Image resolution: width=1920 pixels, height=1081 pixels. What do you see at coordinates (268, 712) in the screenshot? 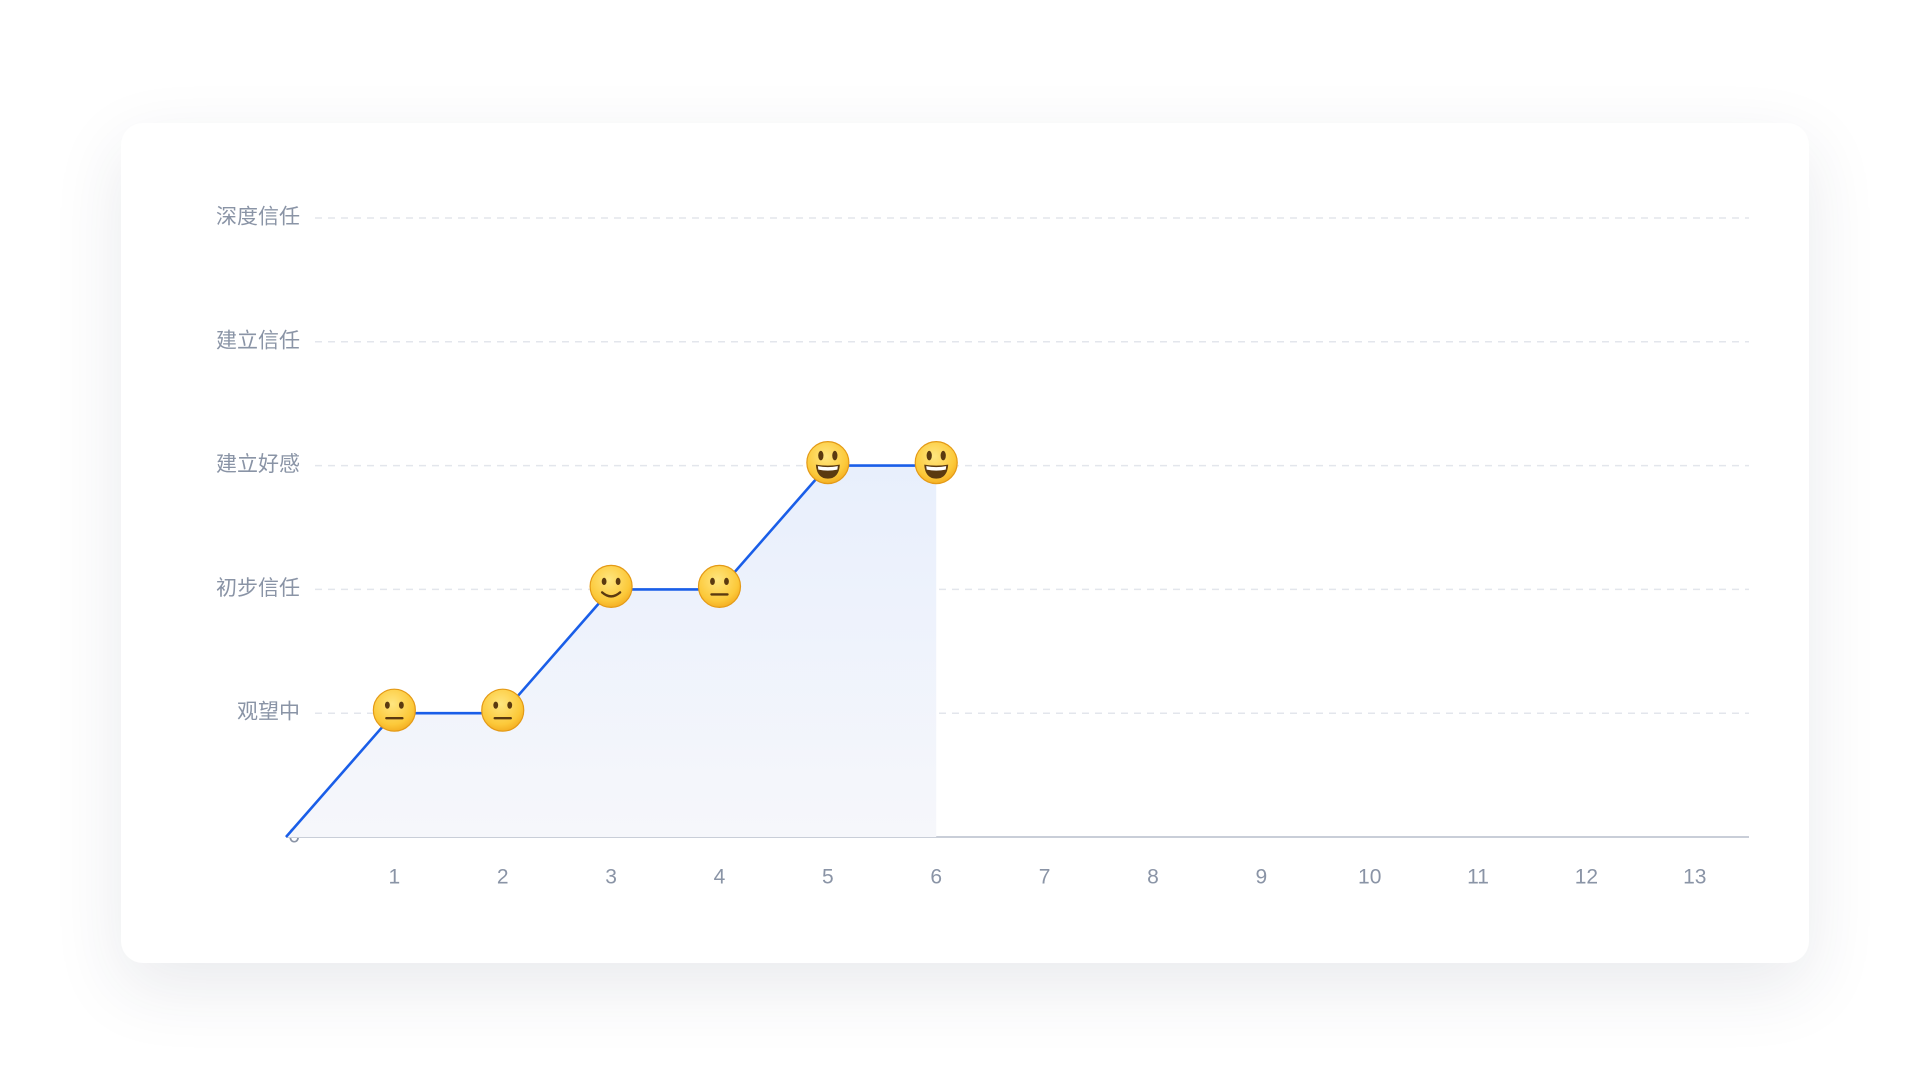
I see `y-tick-label: 观望中` at bounding box center [268, 712].